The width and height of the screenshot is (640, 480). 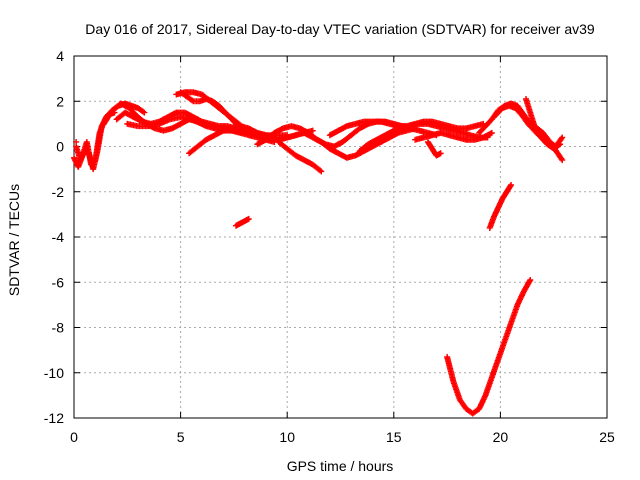 I want to click on series-arc-l, so click(x=453, y=136).